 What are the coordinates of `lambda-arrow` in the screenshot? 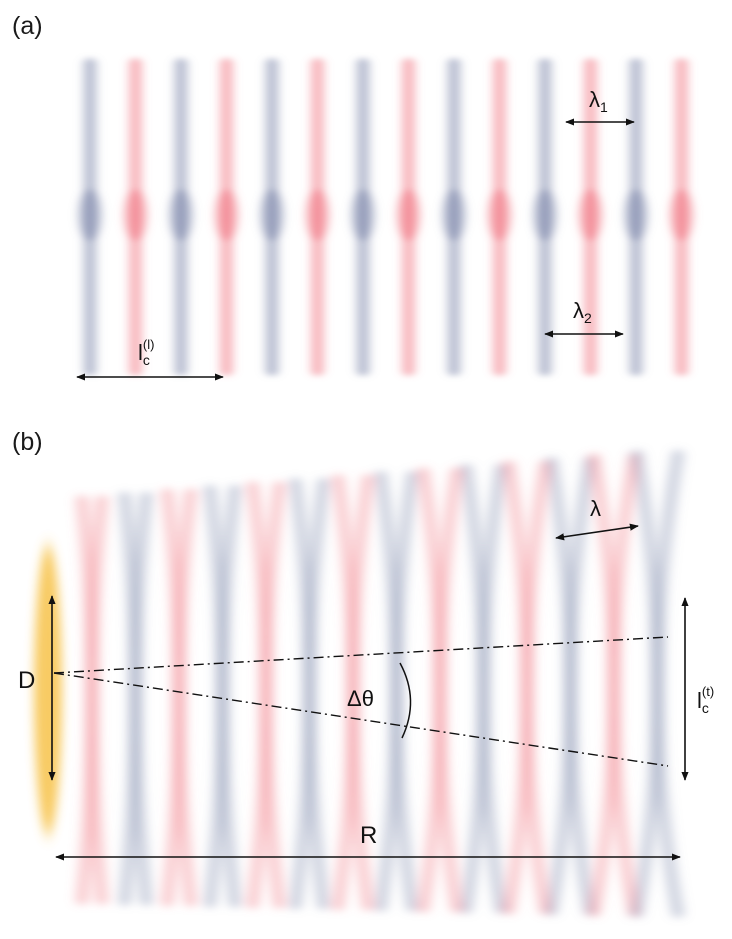 It's located at (597, 532).